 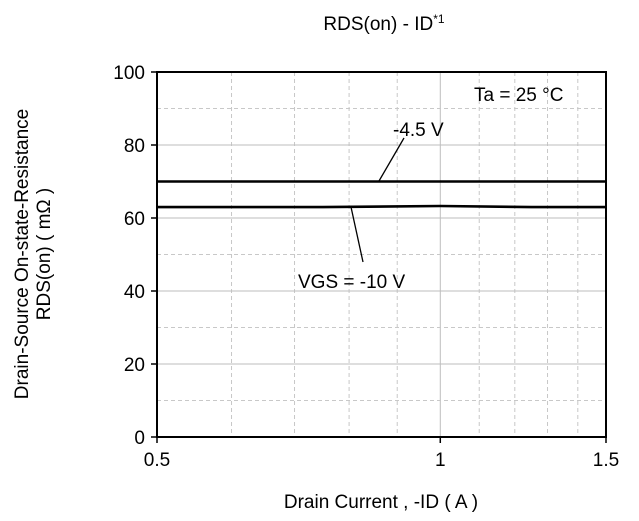 I want to click on y-axis-label-line1: Drain-Source On-state-Resistance, so click(x=22, y=254).